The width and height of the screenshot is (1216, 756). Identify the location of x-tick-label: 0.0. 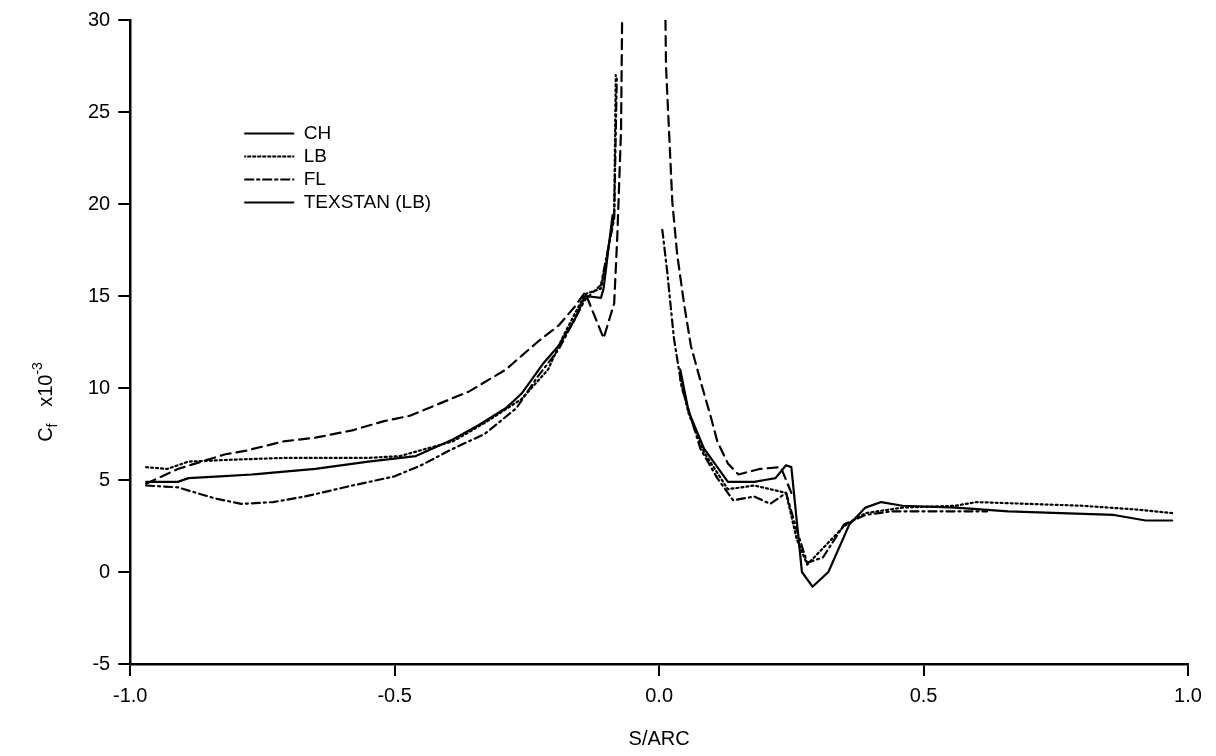
(659, 694).